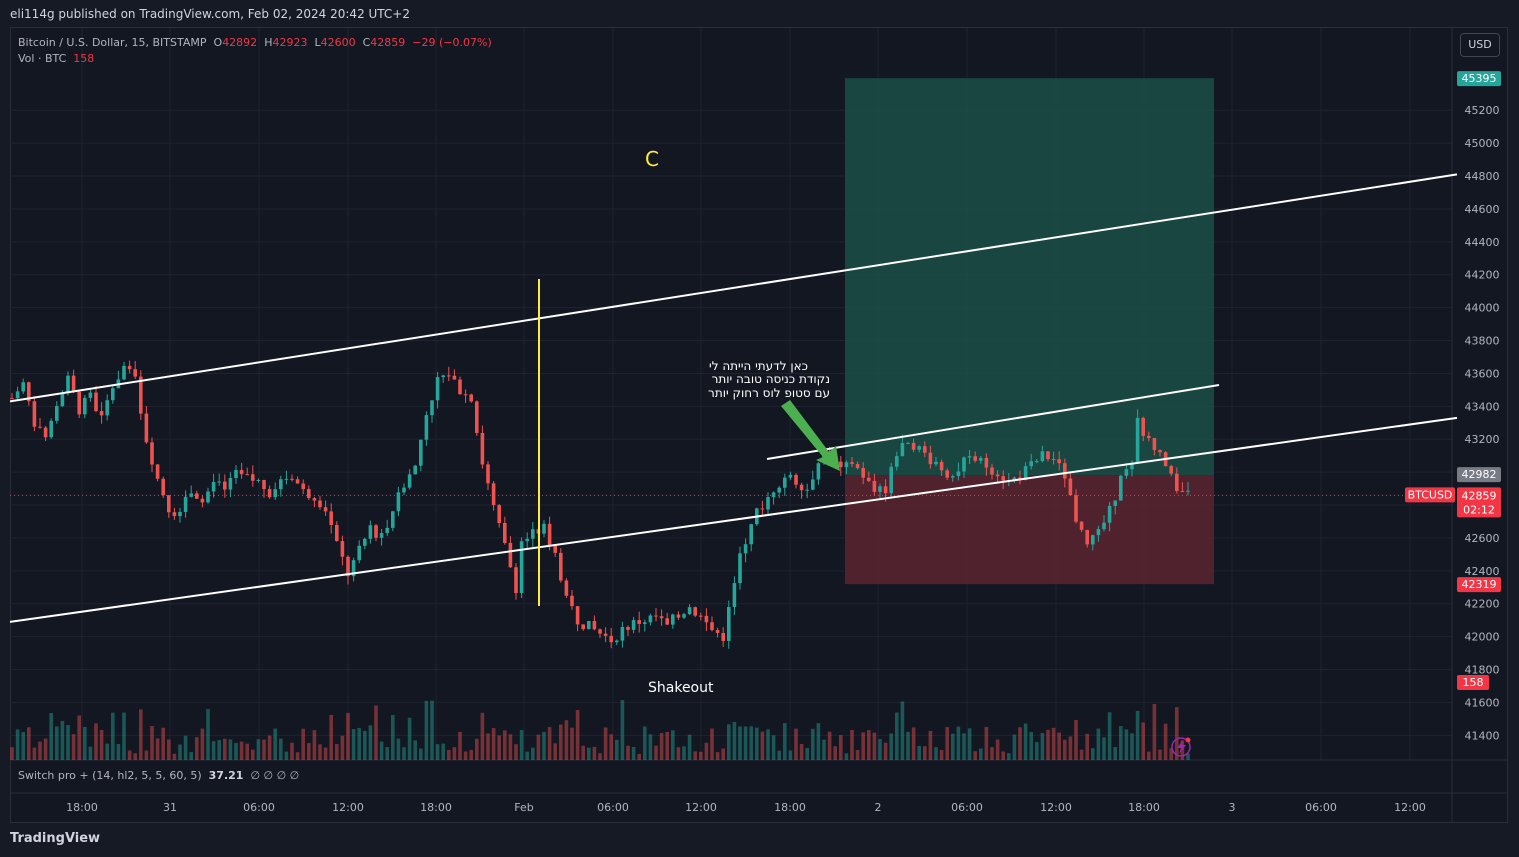 This screenshot has height=857, width=1519. I want to click on close-value: 42859, so click(388, 42).